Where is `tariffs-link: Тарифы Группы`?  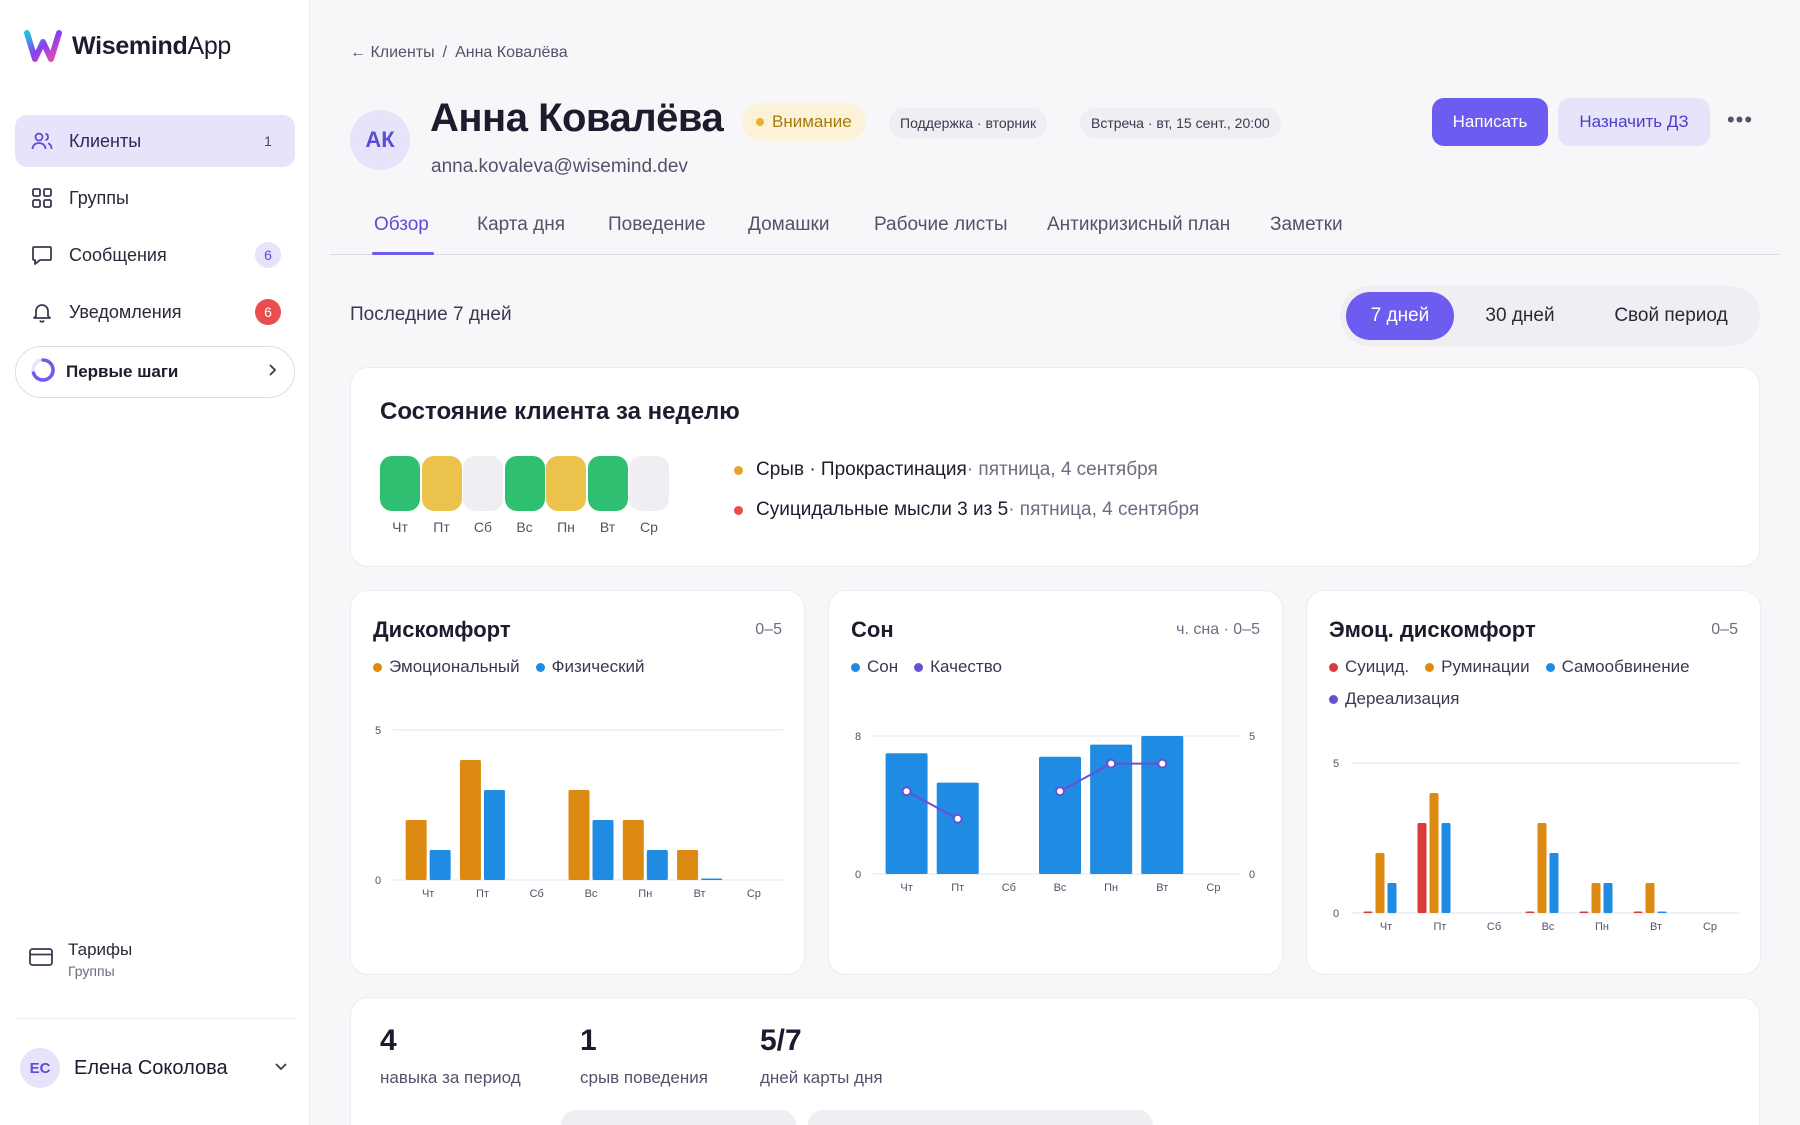
tariffs-link: Тарифы Группы is located at coordinates (80, 959).